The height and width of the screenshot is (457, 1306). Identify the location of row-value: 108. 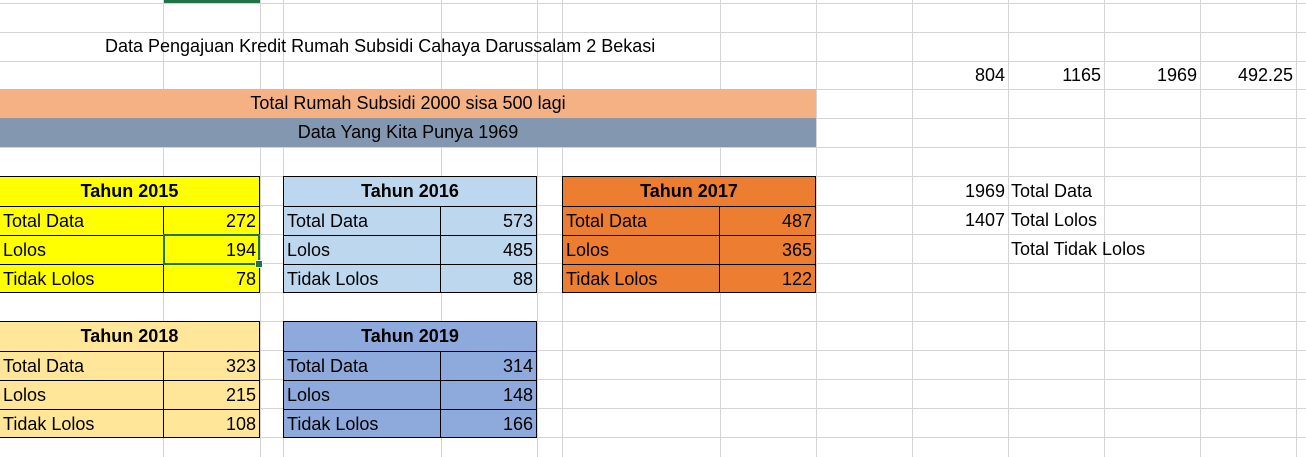
(240, 424).